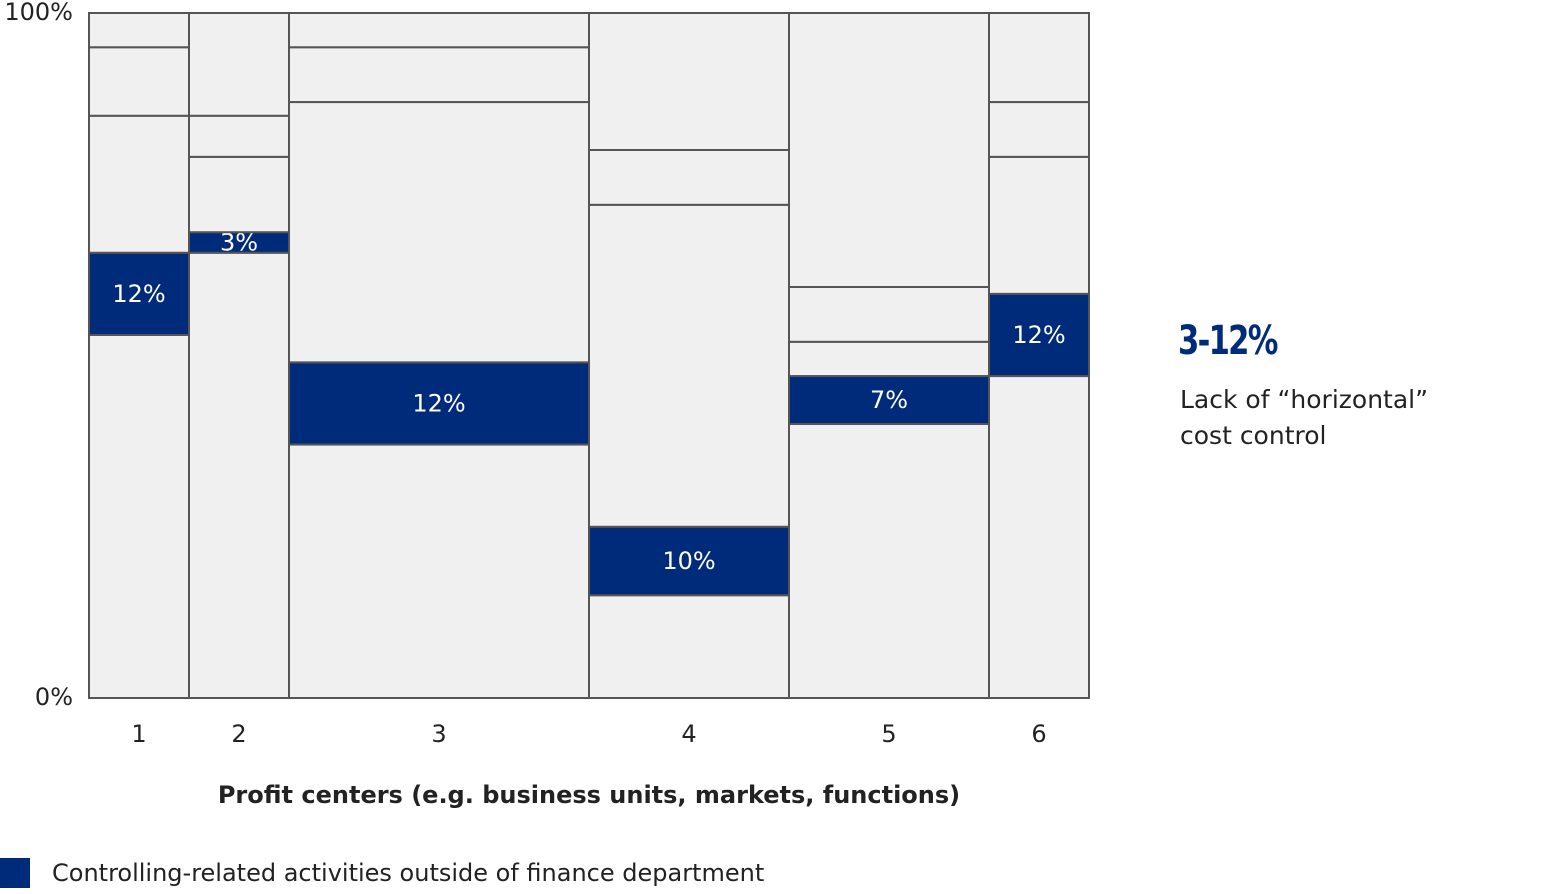 This screenshot has width=1560, height=894. I want to click on x-tick-label: 1, so click(138, 734).